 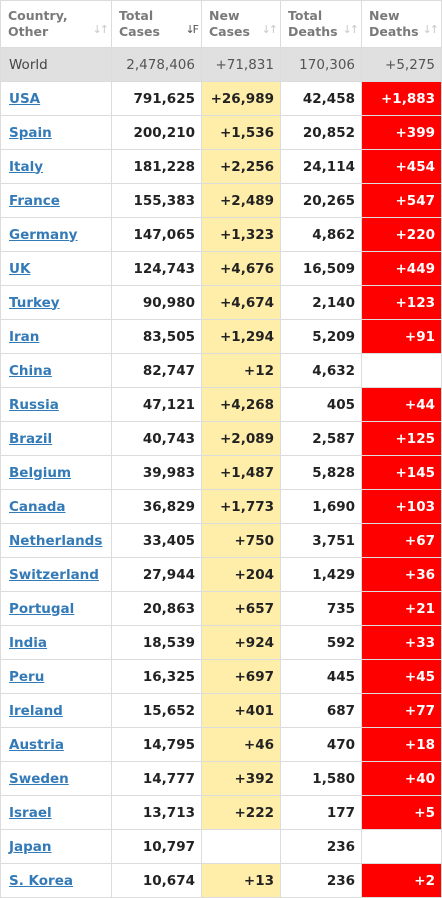 What do you see at coordinates (56, 642) in the screenshot?
I see `country-cell: India` at bounding box center [56, 642].